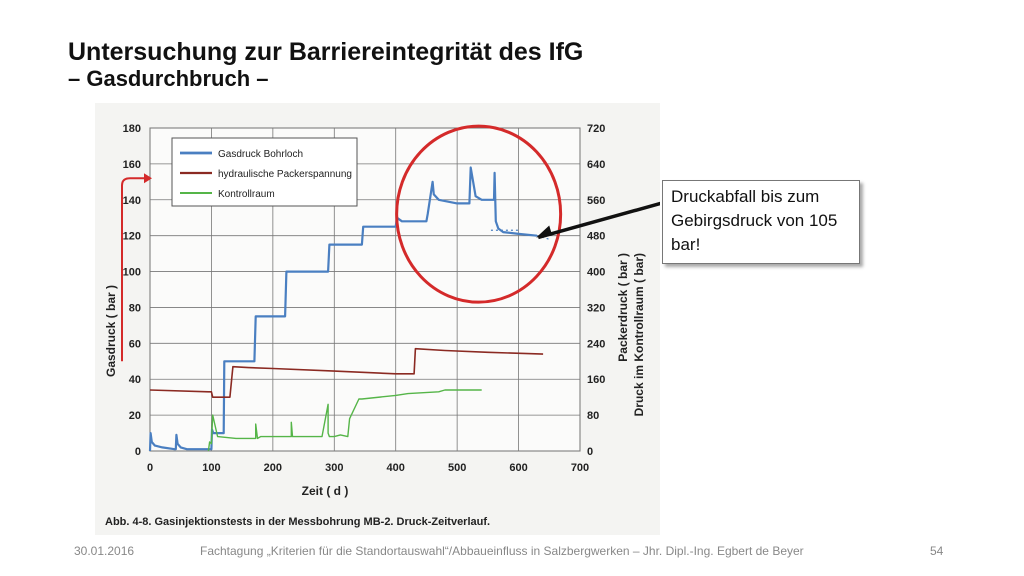  What do you see at coordinates (132, 237) in the screenshot?
I see `y-tick-label: 120` at bounding box center [132, 237].